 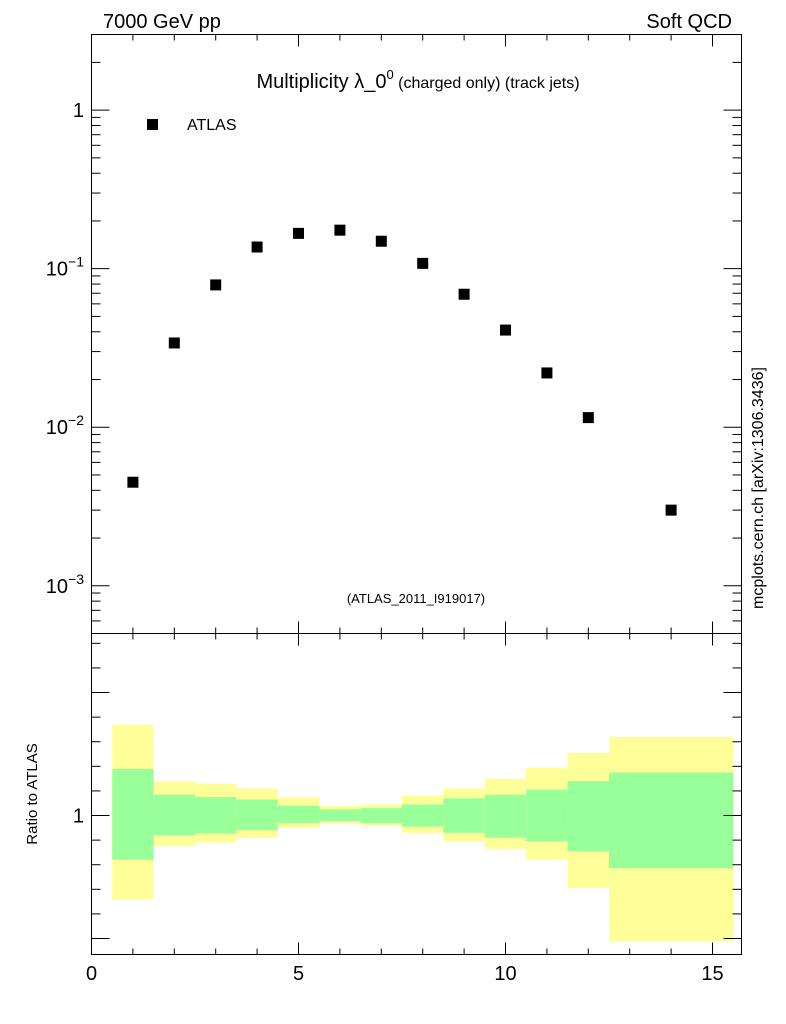 I want to click on y-tick-label: 1, so click(x=78, y=111).